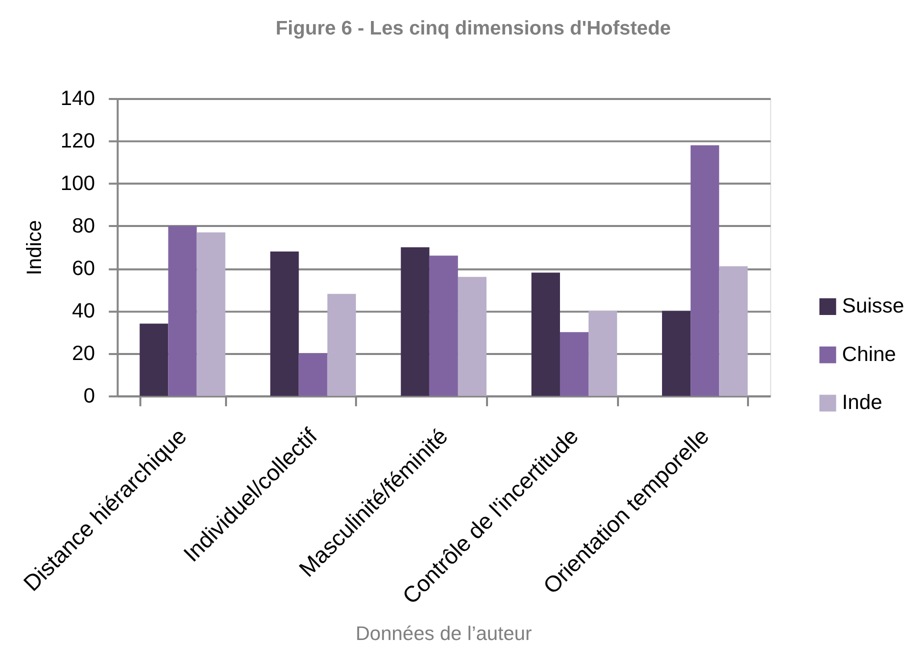  Describe the element at coordinates (78, 183) in the screenshot. I see `y-tick-label: 100` at that location.